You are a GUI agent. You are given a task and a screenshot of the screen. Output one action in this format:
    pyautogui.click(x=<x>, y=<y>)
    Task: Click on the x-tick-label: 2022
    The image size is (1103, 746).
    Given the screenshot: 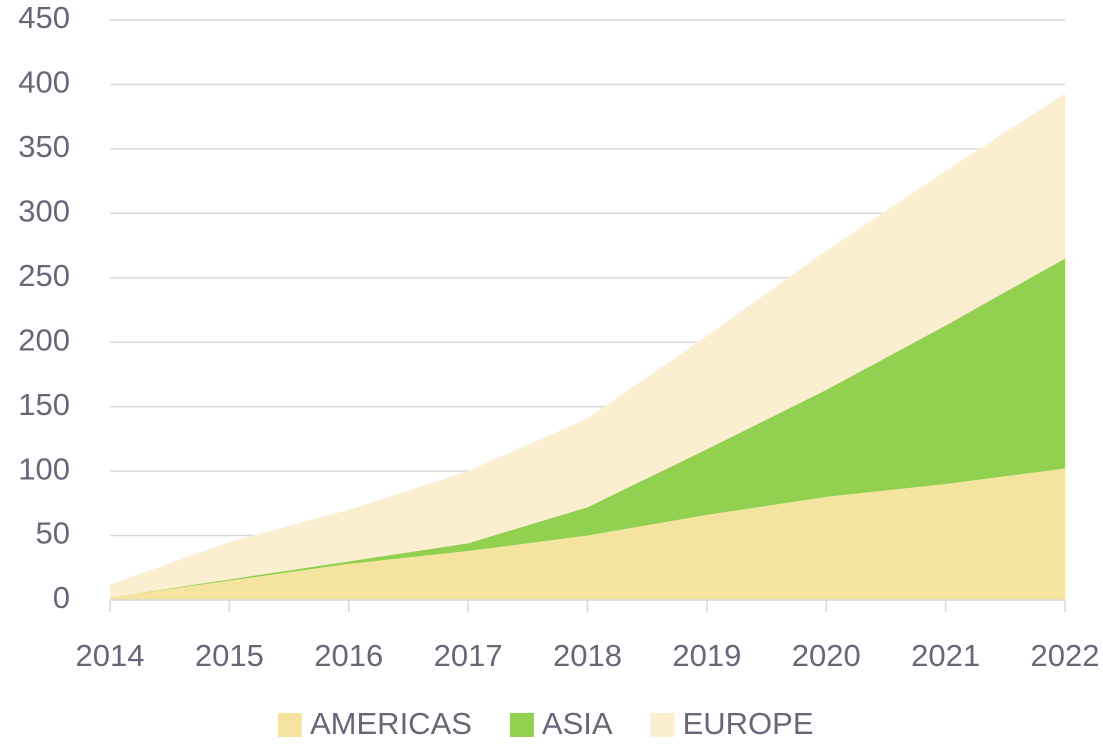 What is the action you would take?
    pyautogui.click(x=1065, y=655)
    